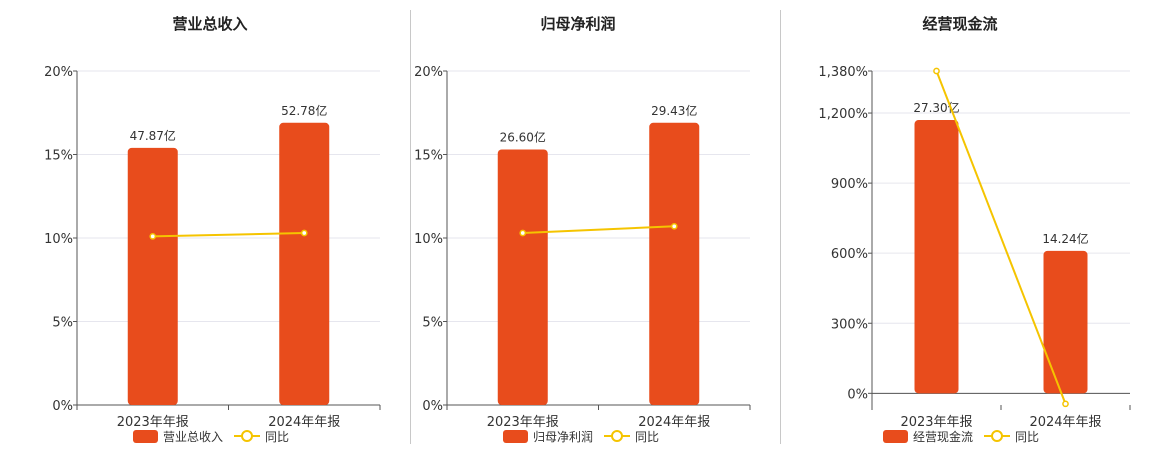 This screenshot has height=450, width=1160. Describe the element at coordinates (849, 324) in the screenshot. I see `y-tick-label: 300%` at that location.